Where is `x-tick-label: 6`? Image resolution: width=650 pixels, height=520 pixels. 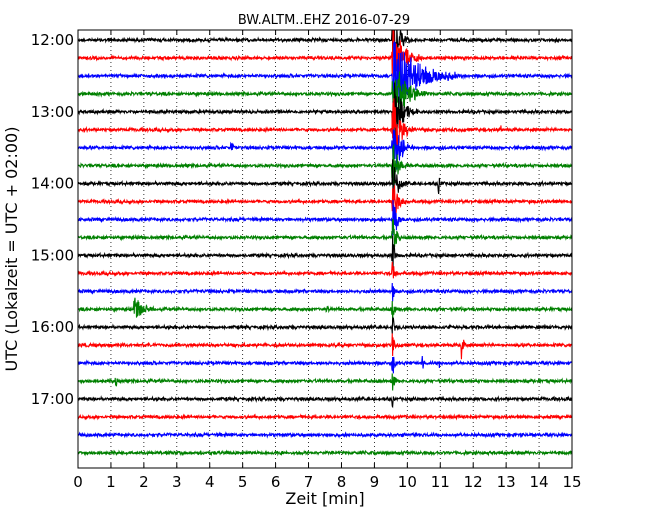
x-tick-label: 6 is located at coordinates (276, 482).